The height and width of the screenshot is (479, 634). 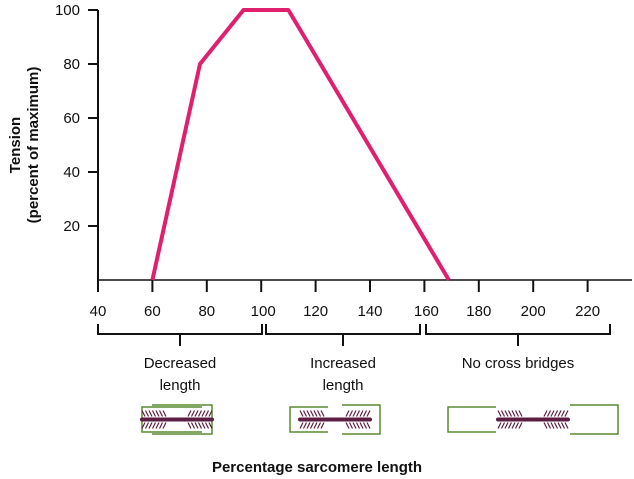 What do you see at coordinates (71, 64) in the screenshot?
I see `y-tick-label: 80` at bounding box center [71, 64].